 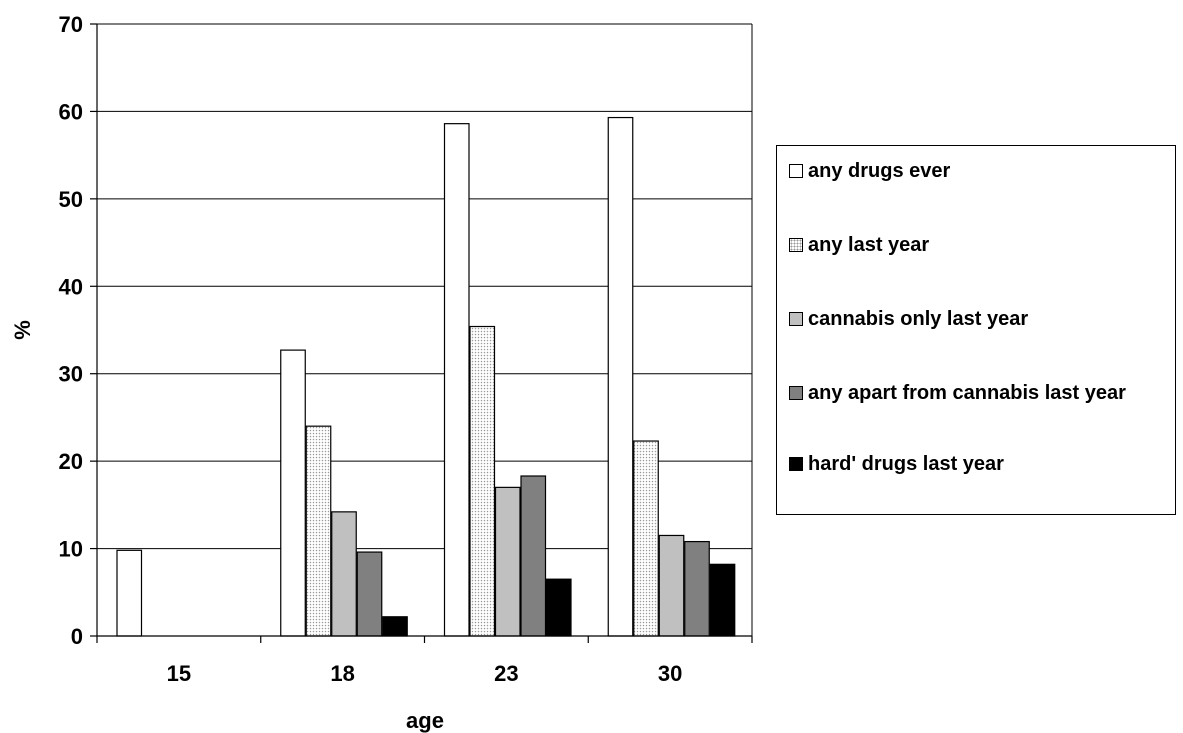 I want to click on x-tick-label: 23, so click(x=506, y=673).